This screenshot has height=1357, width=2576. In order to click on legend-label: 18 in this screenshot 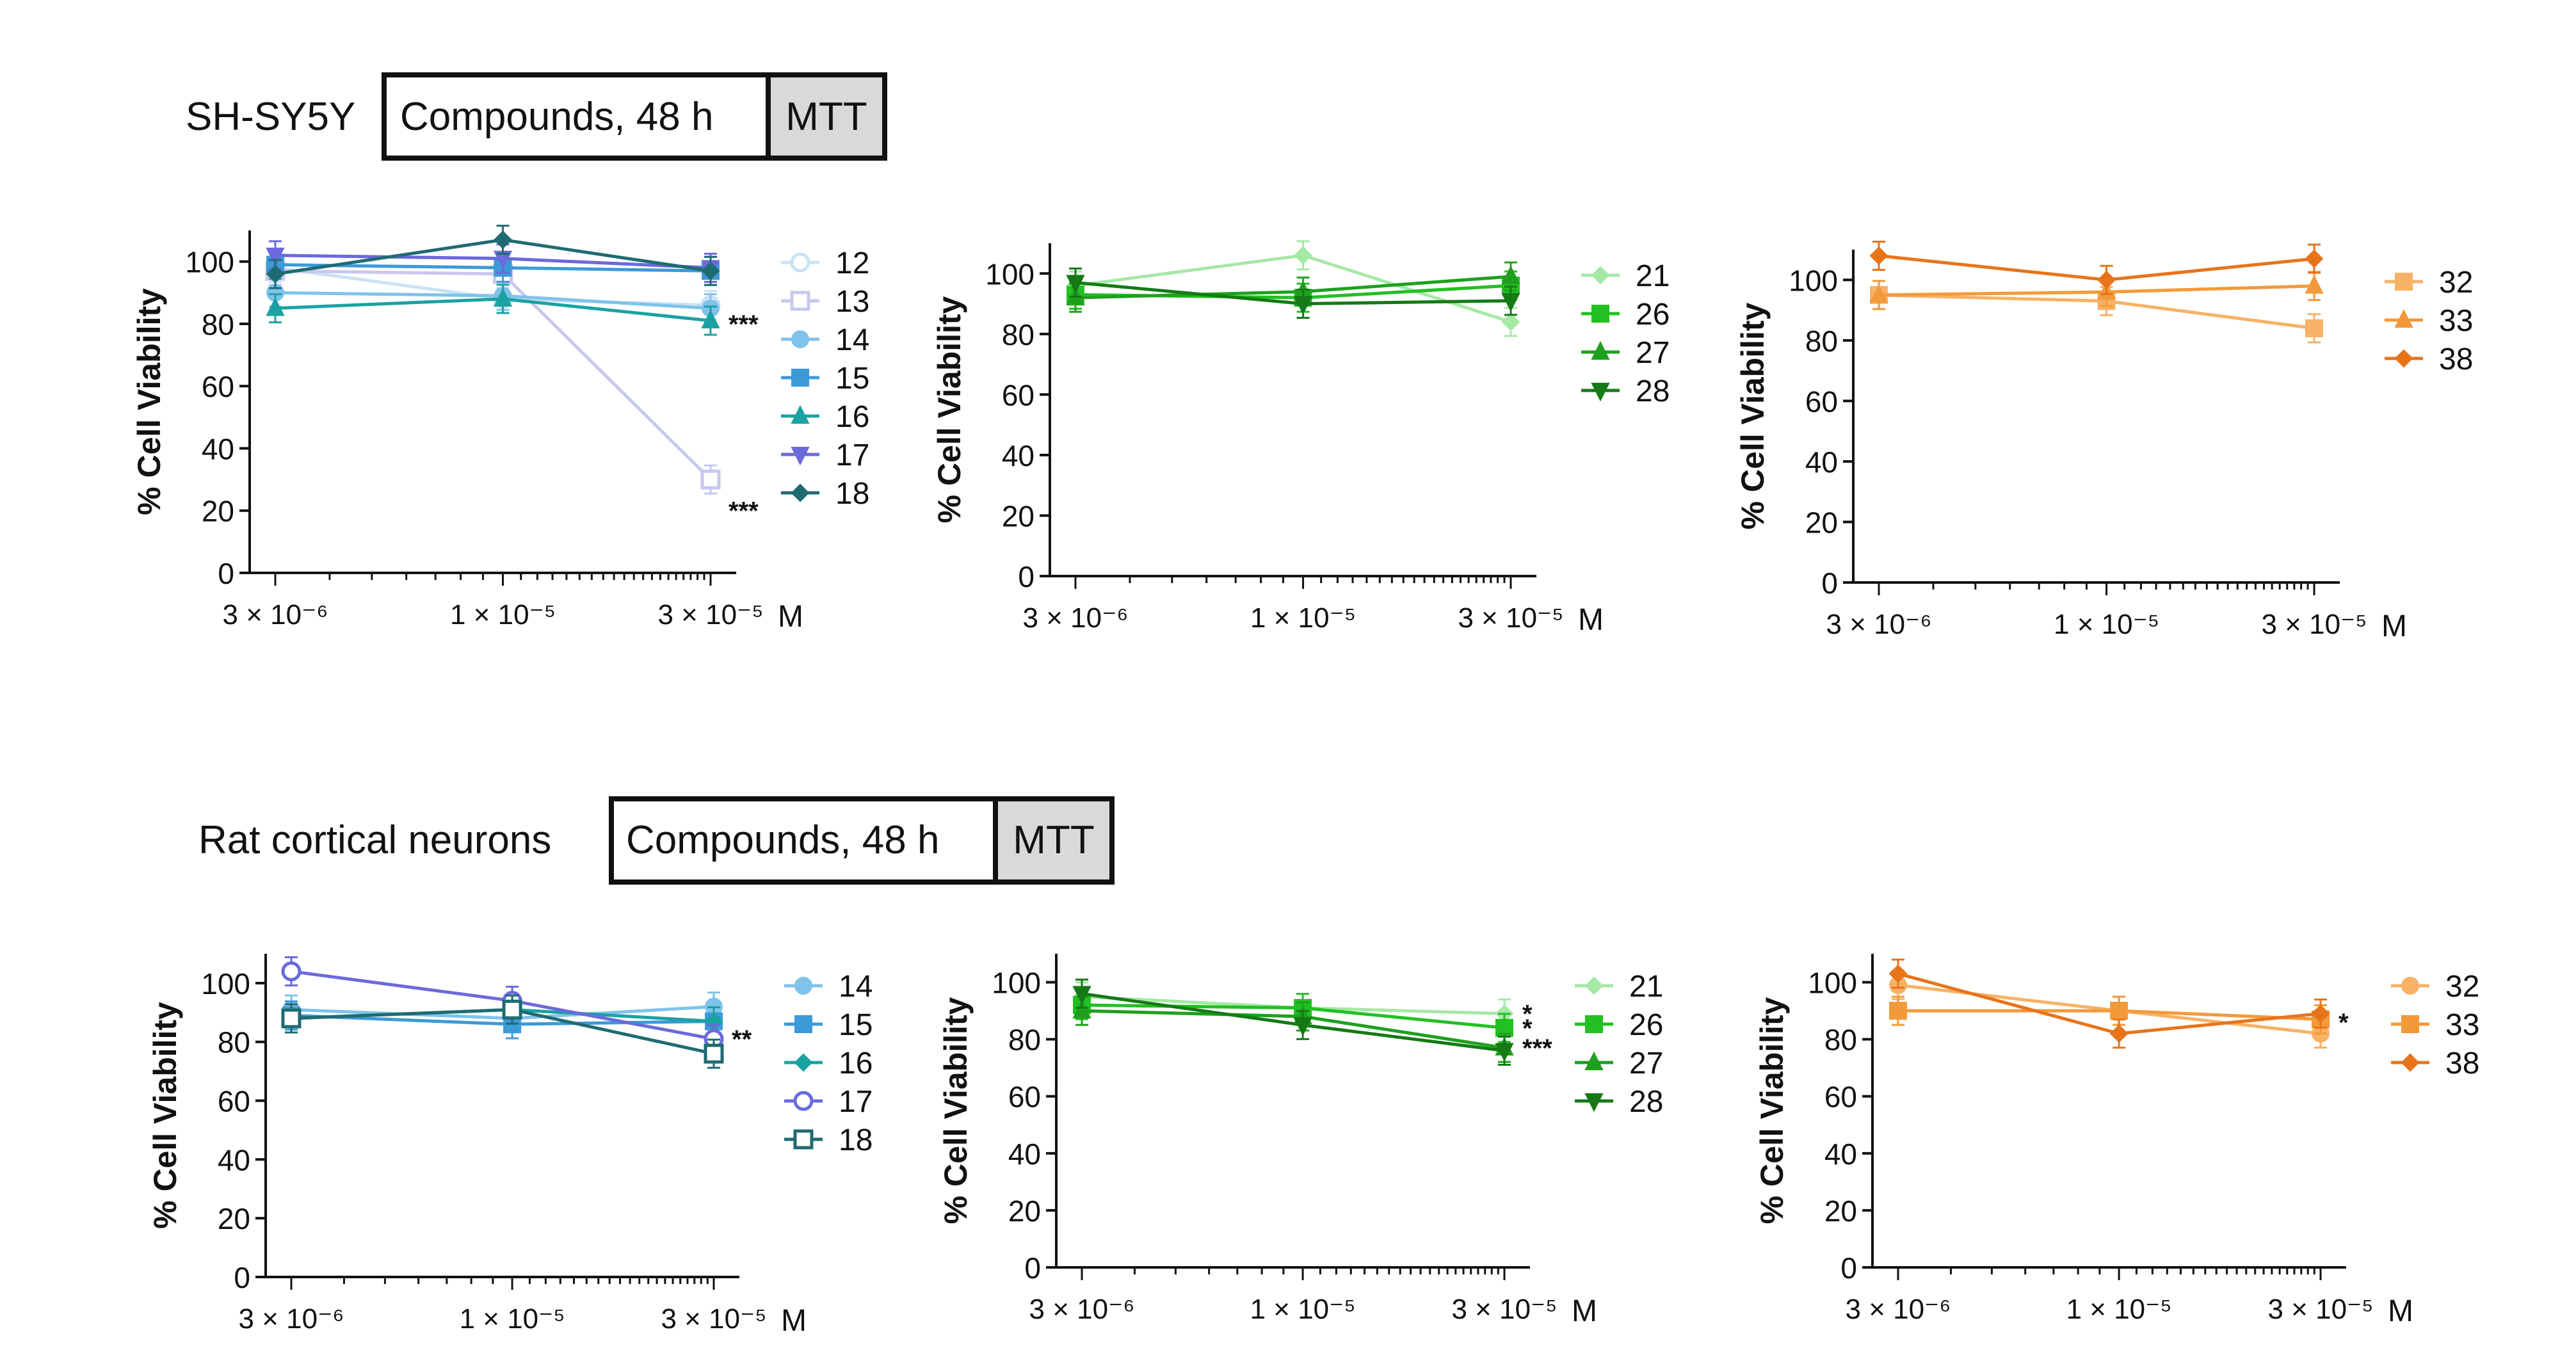, I will do `click(852, 494)`.